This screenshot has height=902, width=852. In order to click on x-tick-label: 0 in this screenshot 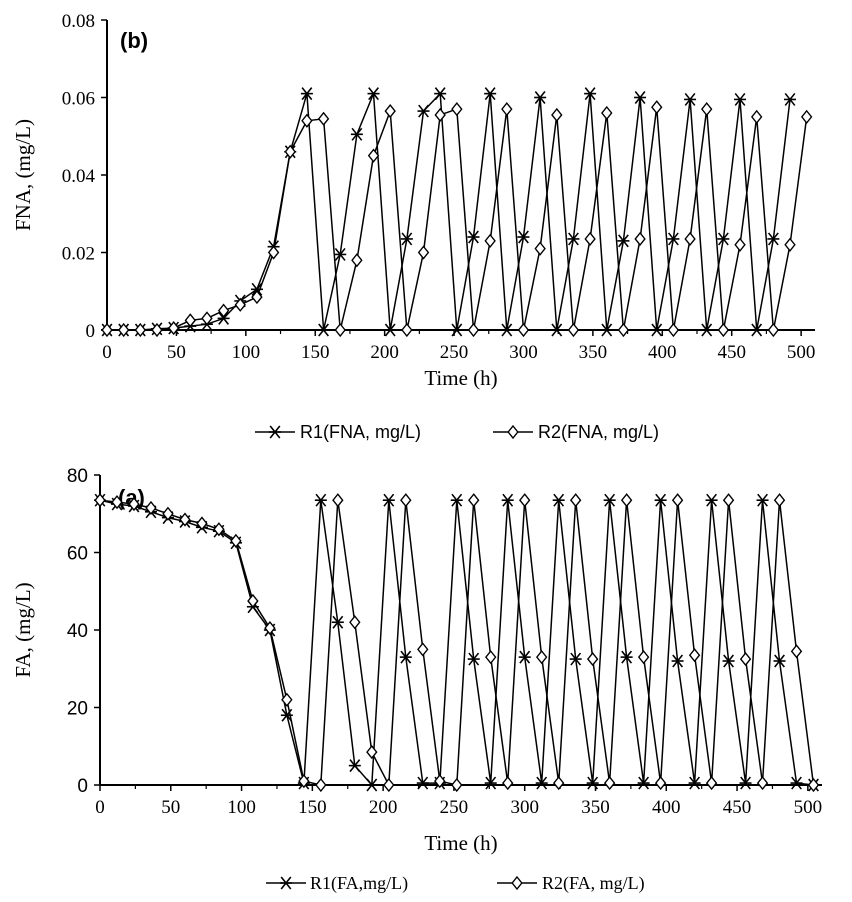, I will do `click(107, 352)`.